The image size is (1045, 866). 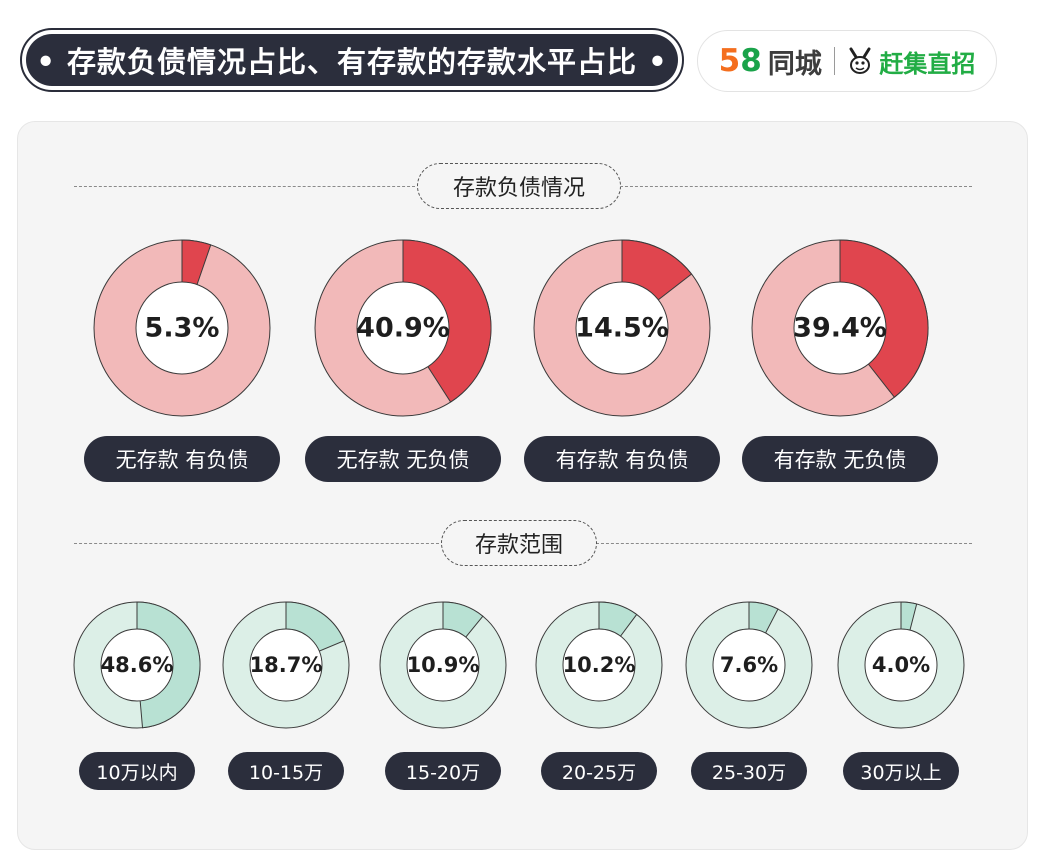 What do you see at coordinates (847, 61) in the screenshot?
I see `brand-logo: 58 同城 赶集直招` at bounding box center [847, 61].